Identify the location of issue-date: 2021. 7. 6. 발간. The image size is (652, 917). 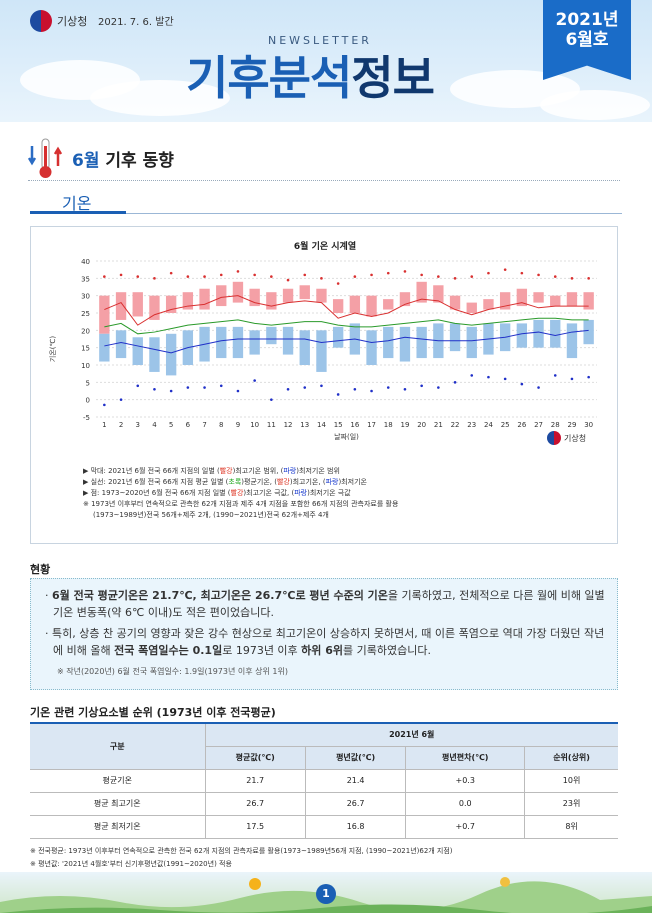
(136, 22).